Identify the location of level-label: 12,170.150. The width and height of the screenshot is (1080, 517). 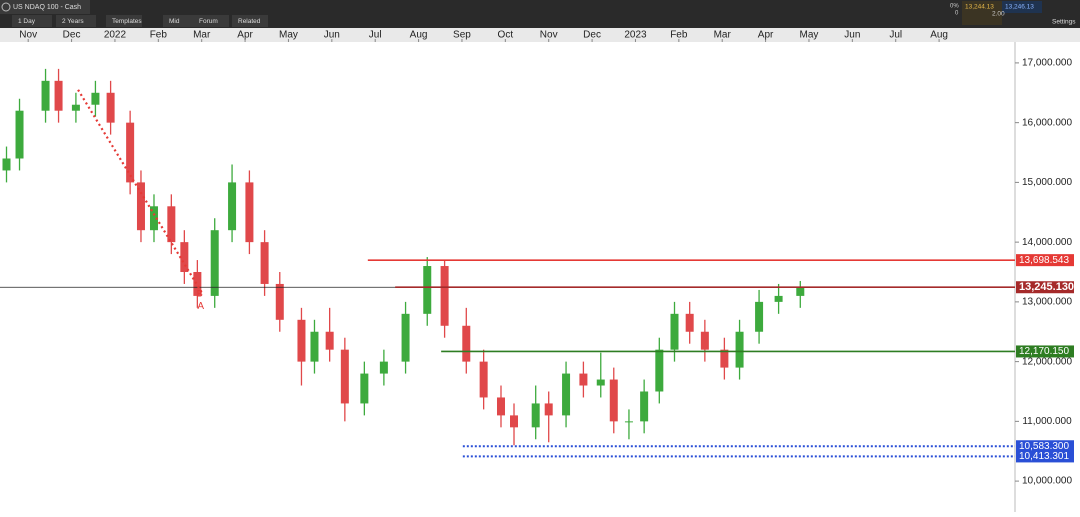
(1044, 351).